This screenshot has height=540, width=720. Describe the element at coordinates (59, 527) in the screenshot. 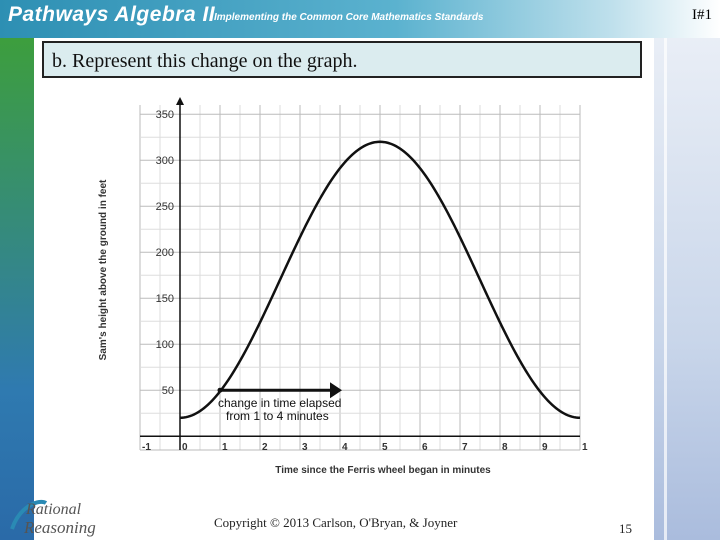

I see `logo-line2: Reasoning` at that location.